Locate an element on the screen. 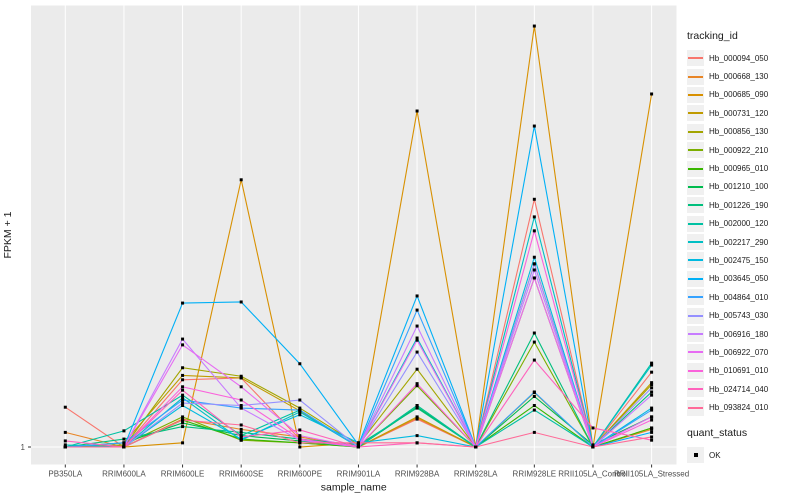 The width and height of the screenshot is (800, 500). x-tick-label: RRIM600LE is located at coordinates (183, 474).